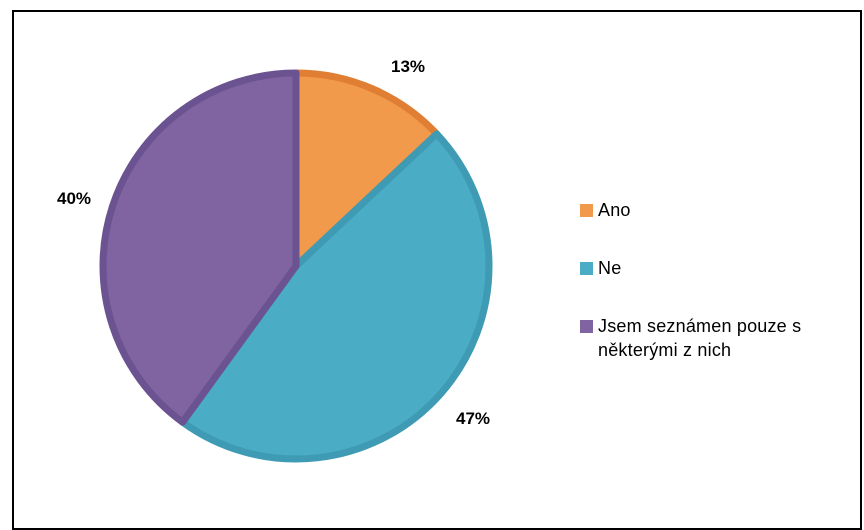 The height and width of the screenshot is (530, 864). I want to click on pie-slice-ano, so click(366, 169).